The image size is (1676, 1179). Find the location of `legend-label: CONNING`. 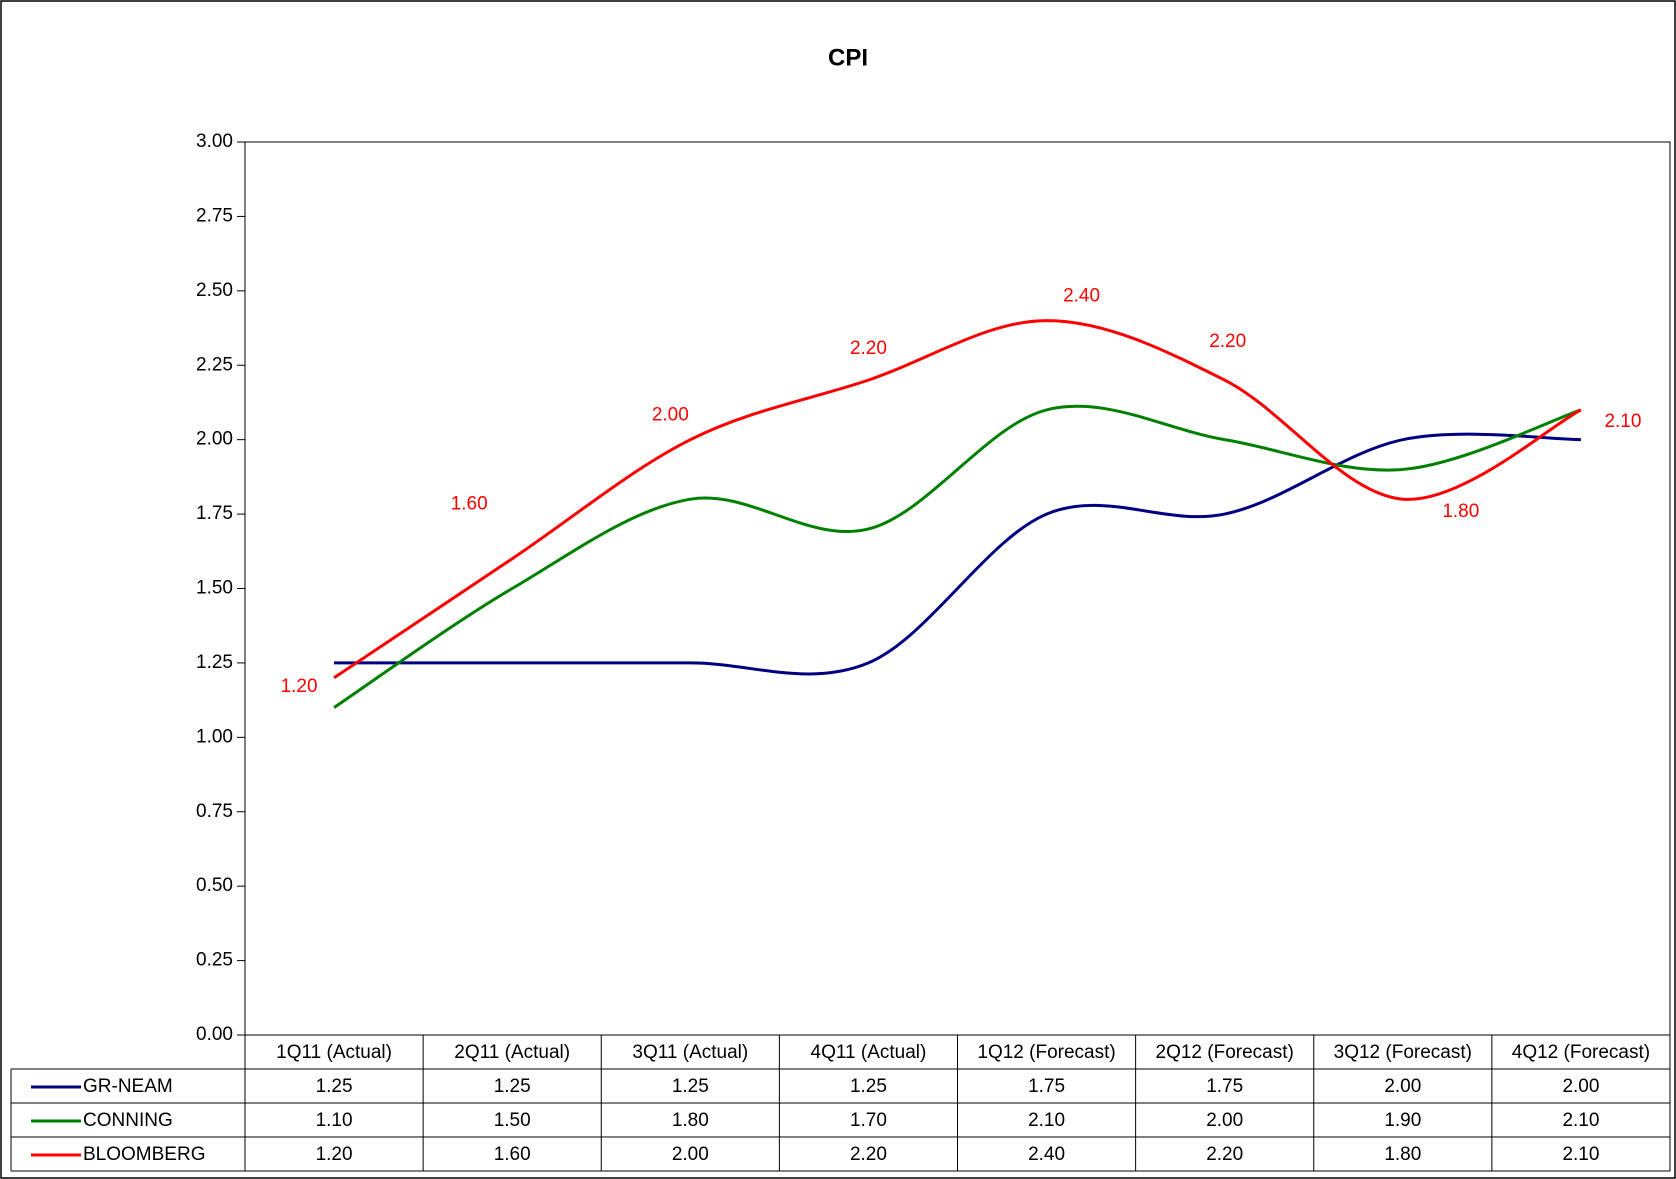

legend-label: CONNING is located at coordinates (128, 1120).